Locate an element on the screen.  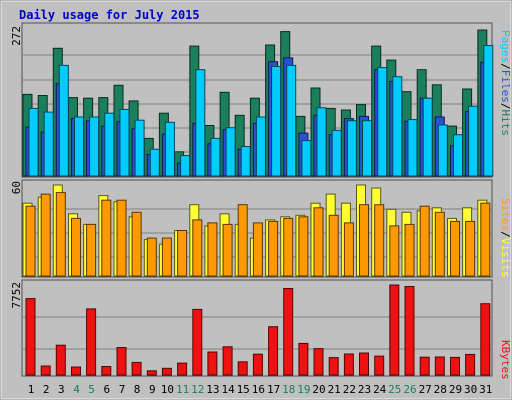
x-tick-label: 12 is located at coordinates (197, 389).